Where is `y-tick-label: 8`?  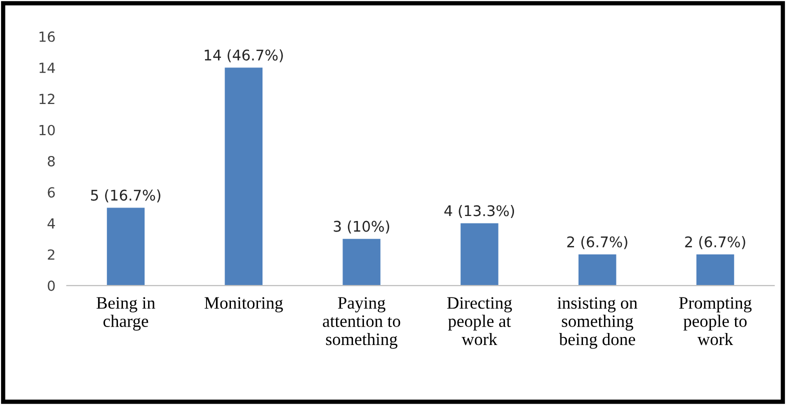 y-tick-label: 8 is located at coordinates (51, 161).